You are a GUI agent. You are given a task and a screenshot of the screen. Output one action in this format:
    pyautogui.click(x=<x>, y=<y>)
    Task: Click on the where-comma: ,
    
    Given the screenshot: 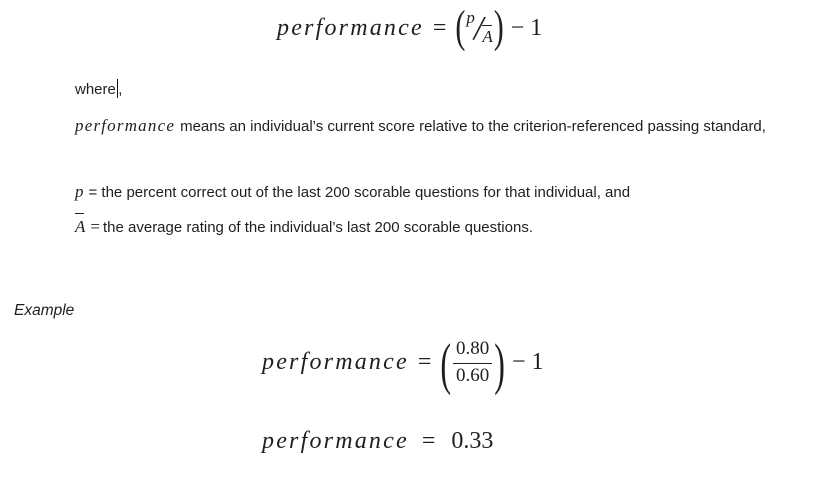 What is the action you would take?
    pyautogui.click(x=120, y=89)
    